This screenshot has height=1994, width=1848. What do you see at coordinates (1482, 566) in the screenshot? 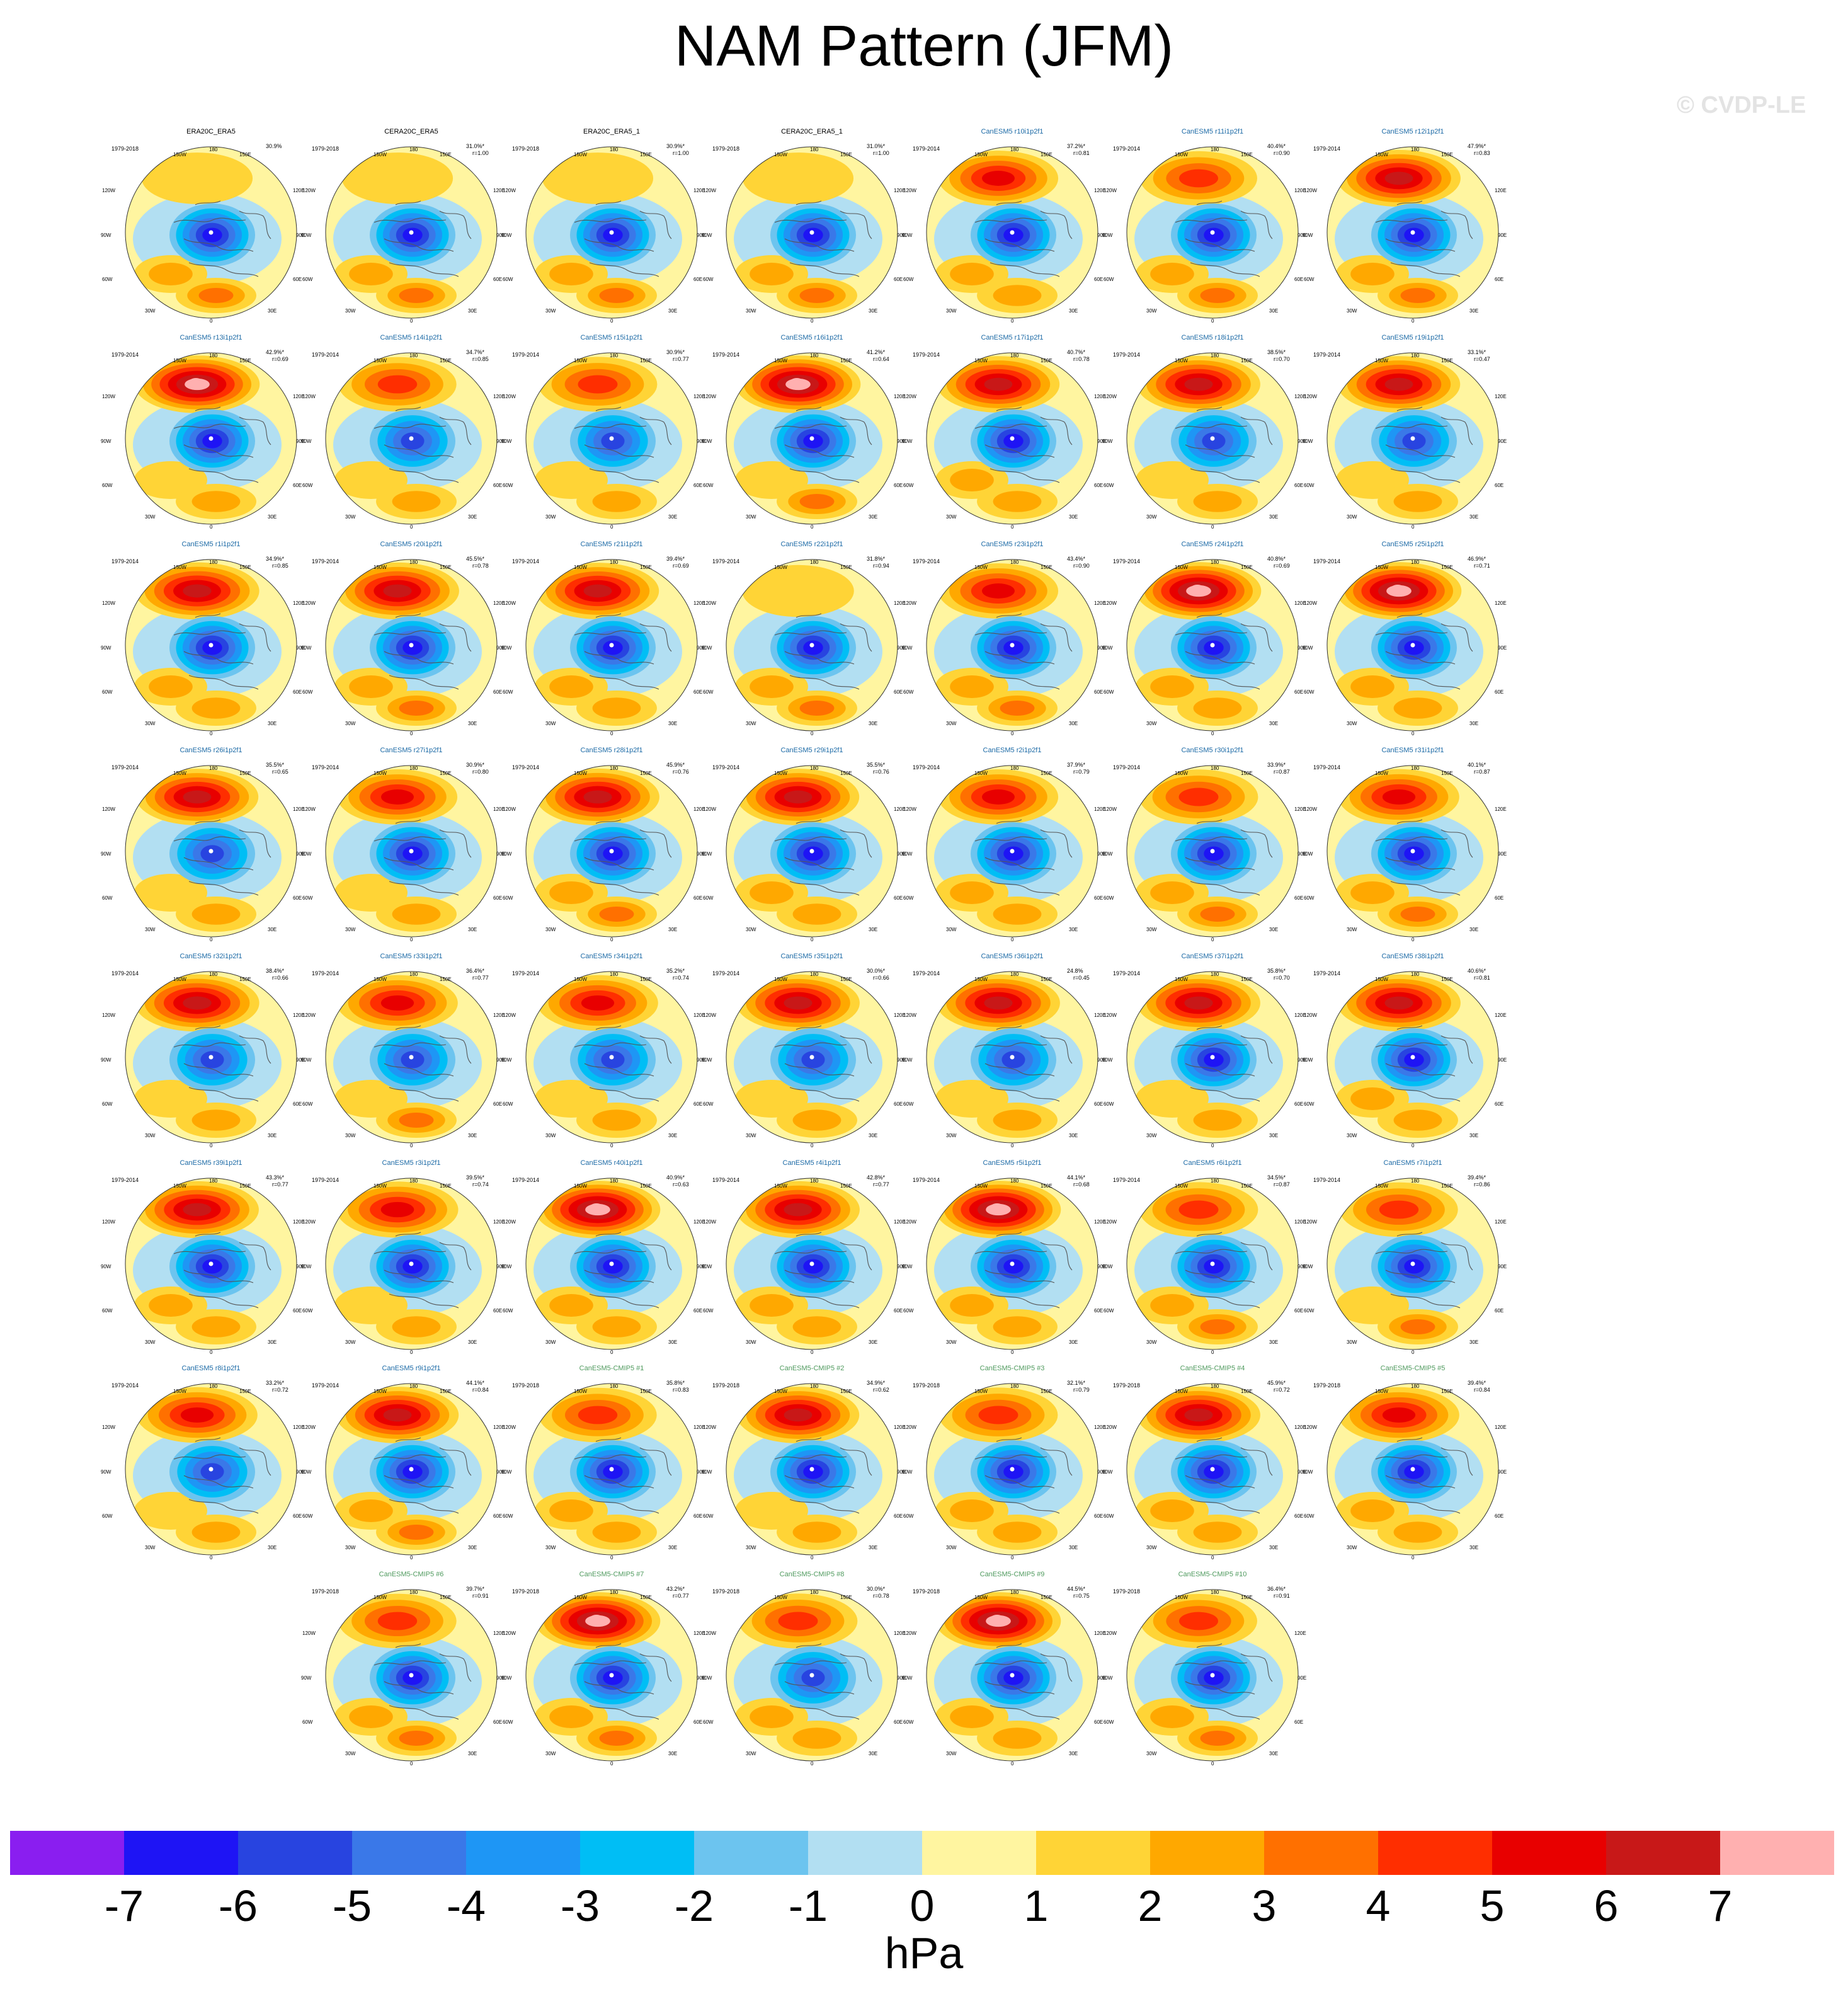
I see `panel-pattern-correlation: r=0.71` at bounding box center [1482, 566].